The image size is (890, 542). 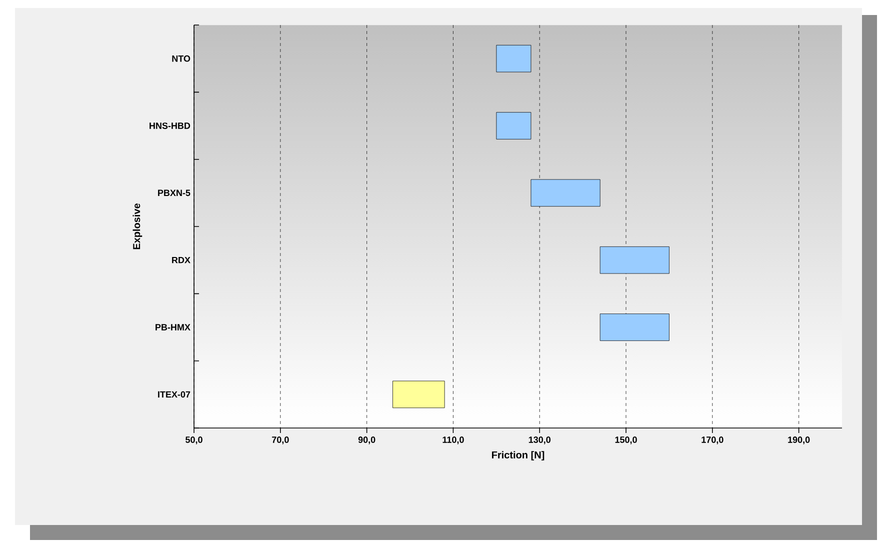 What do you see at coordinates (170, 125) in the screenshot?
I see `y-tick-label: HNS-HBD` at bounding box center [170, 125].